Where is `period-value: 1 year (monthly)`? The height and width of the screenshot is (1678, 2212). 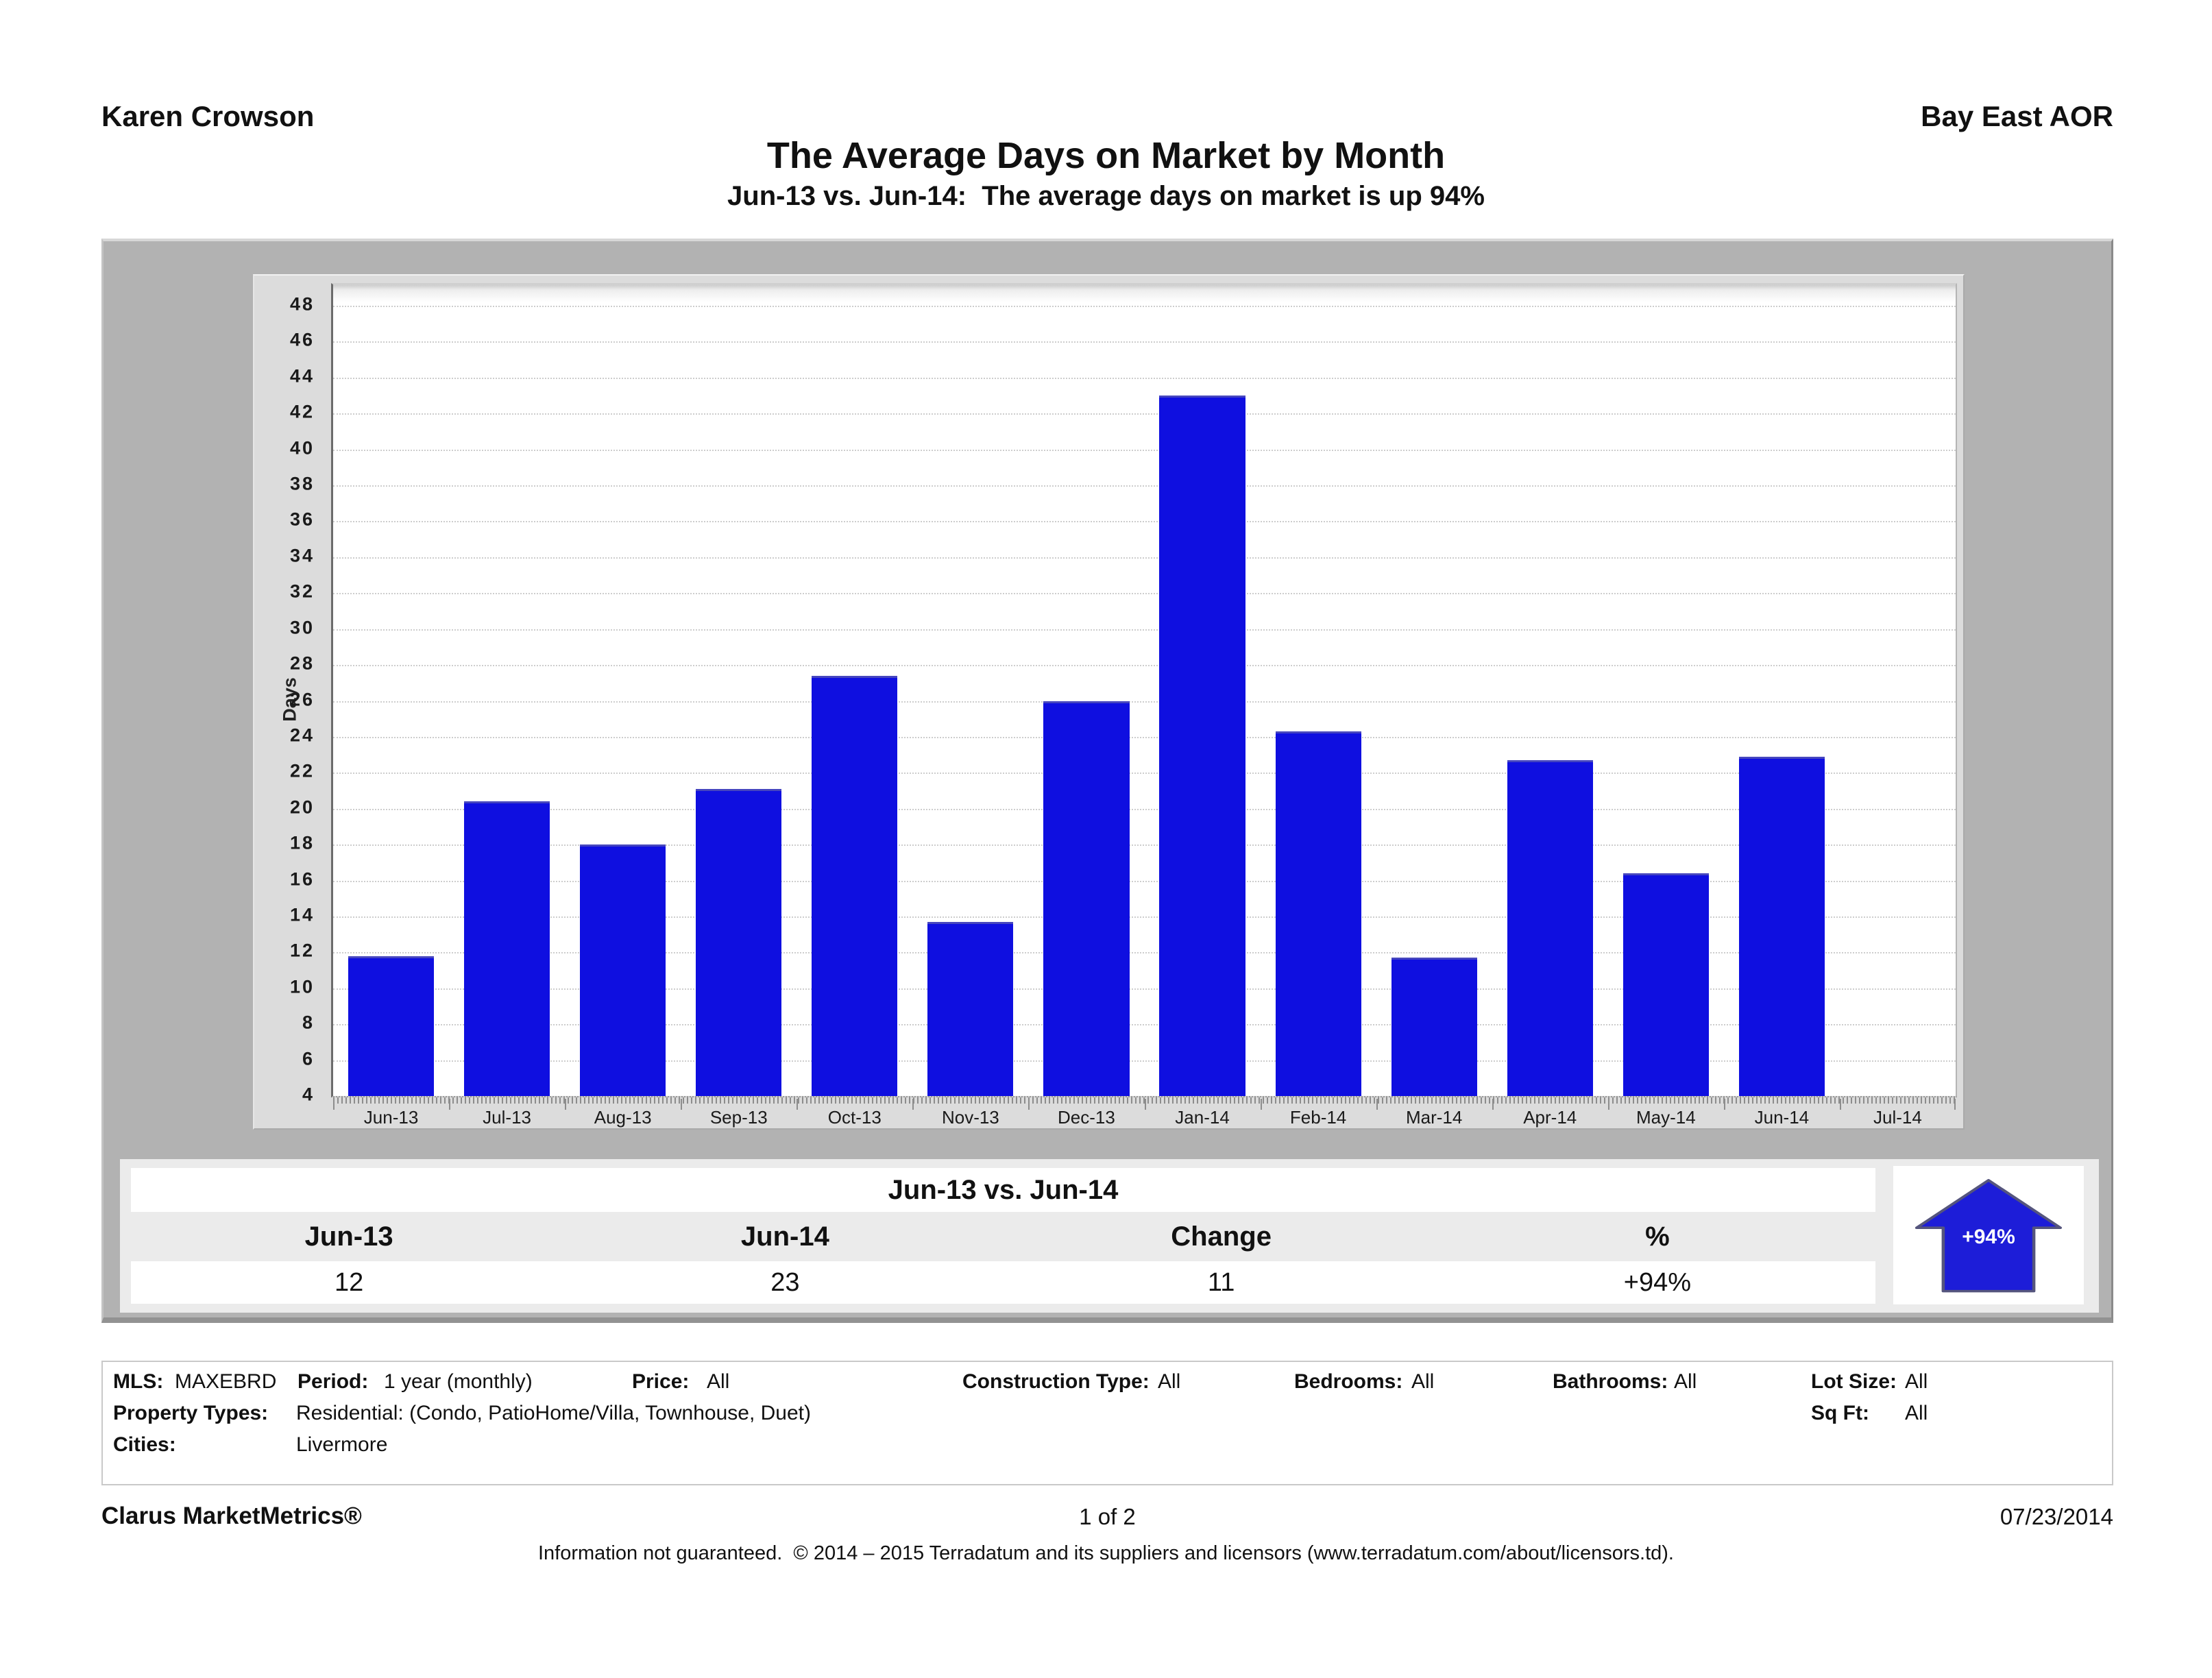 period-value: 1 year (monthly) is located at coordinates (458, 1381).